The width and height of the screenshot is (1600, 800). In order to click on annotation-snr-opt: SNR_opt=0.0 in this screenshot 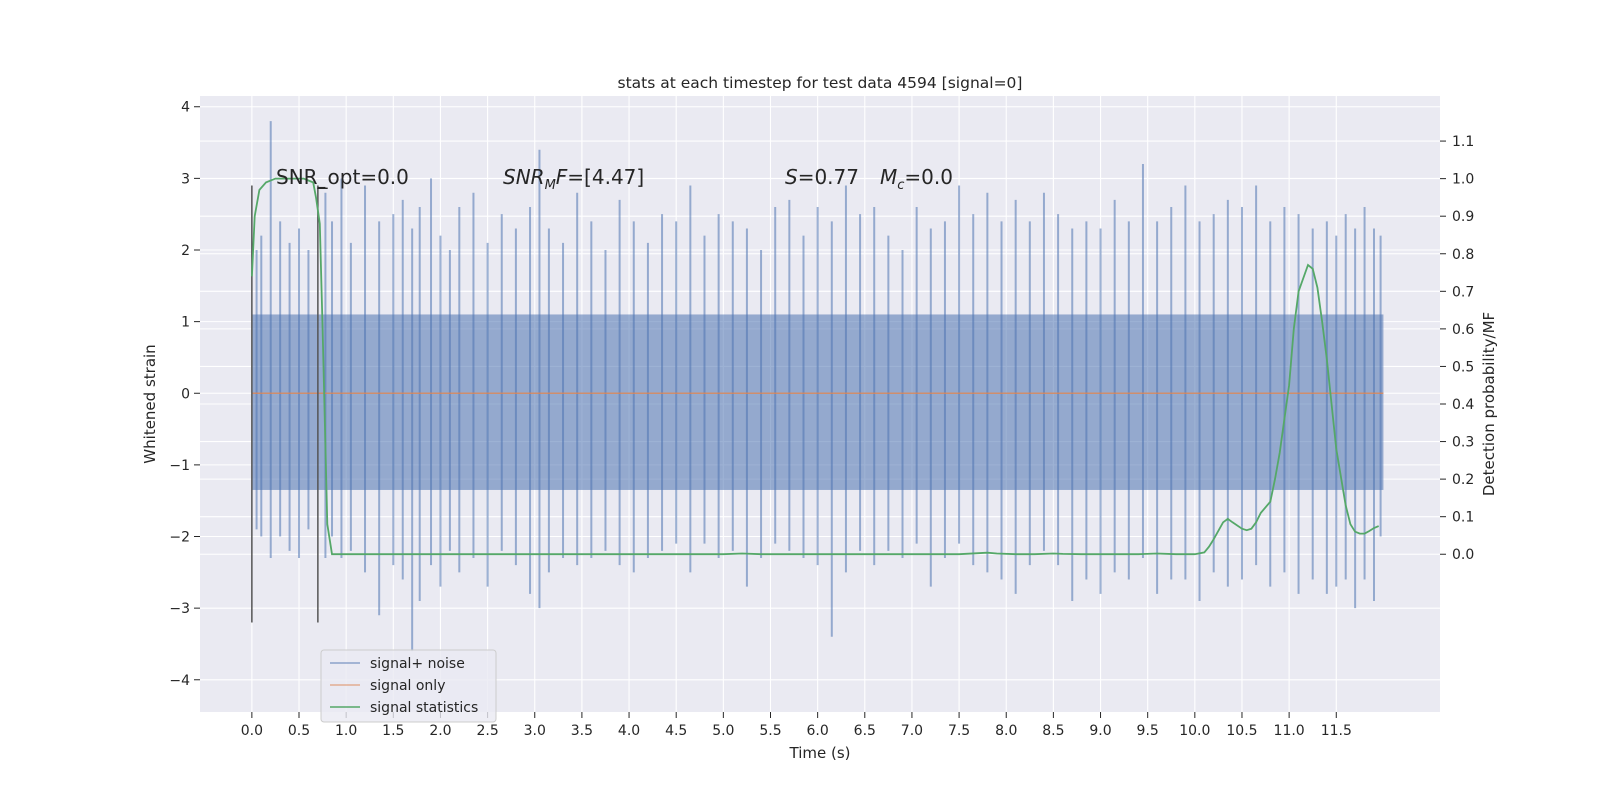, I will do `click(342, 177)`.